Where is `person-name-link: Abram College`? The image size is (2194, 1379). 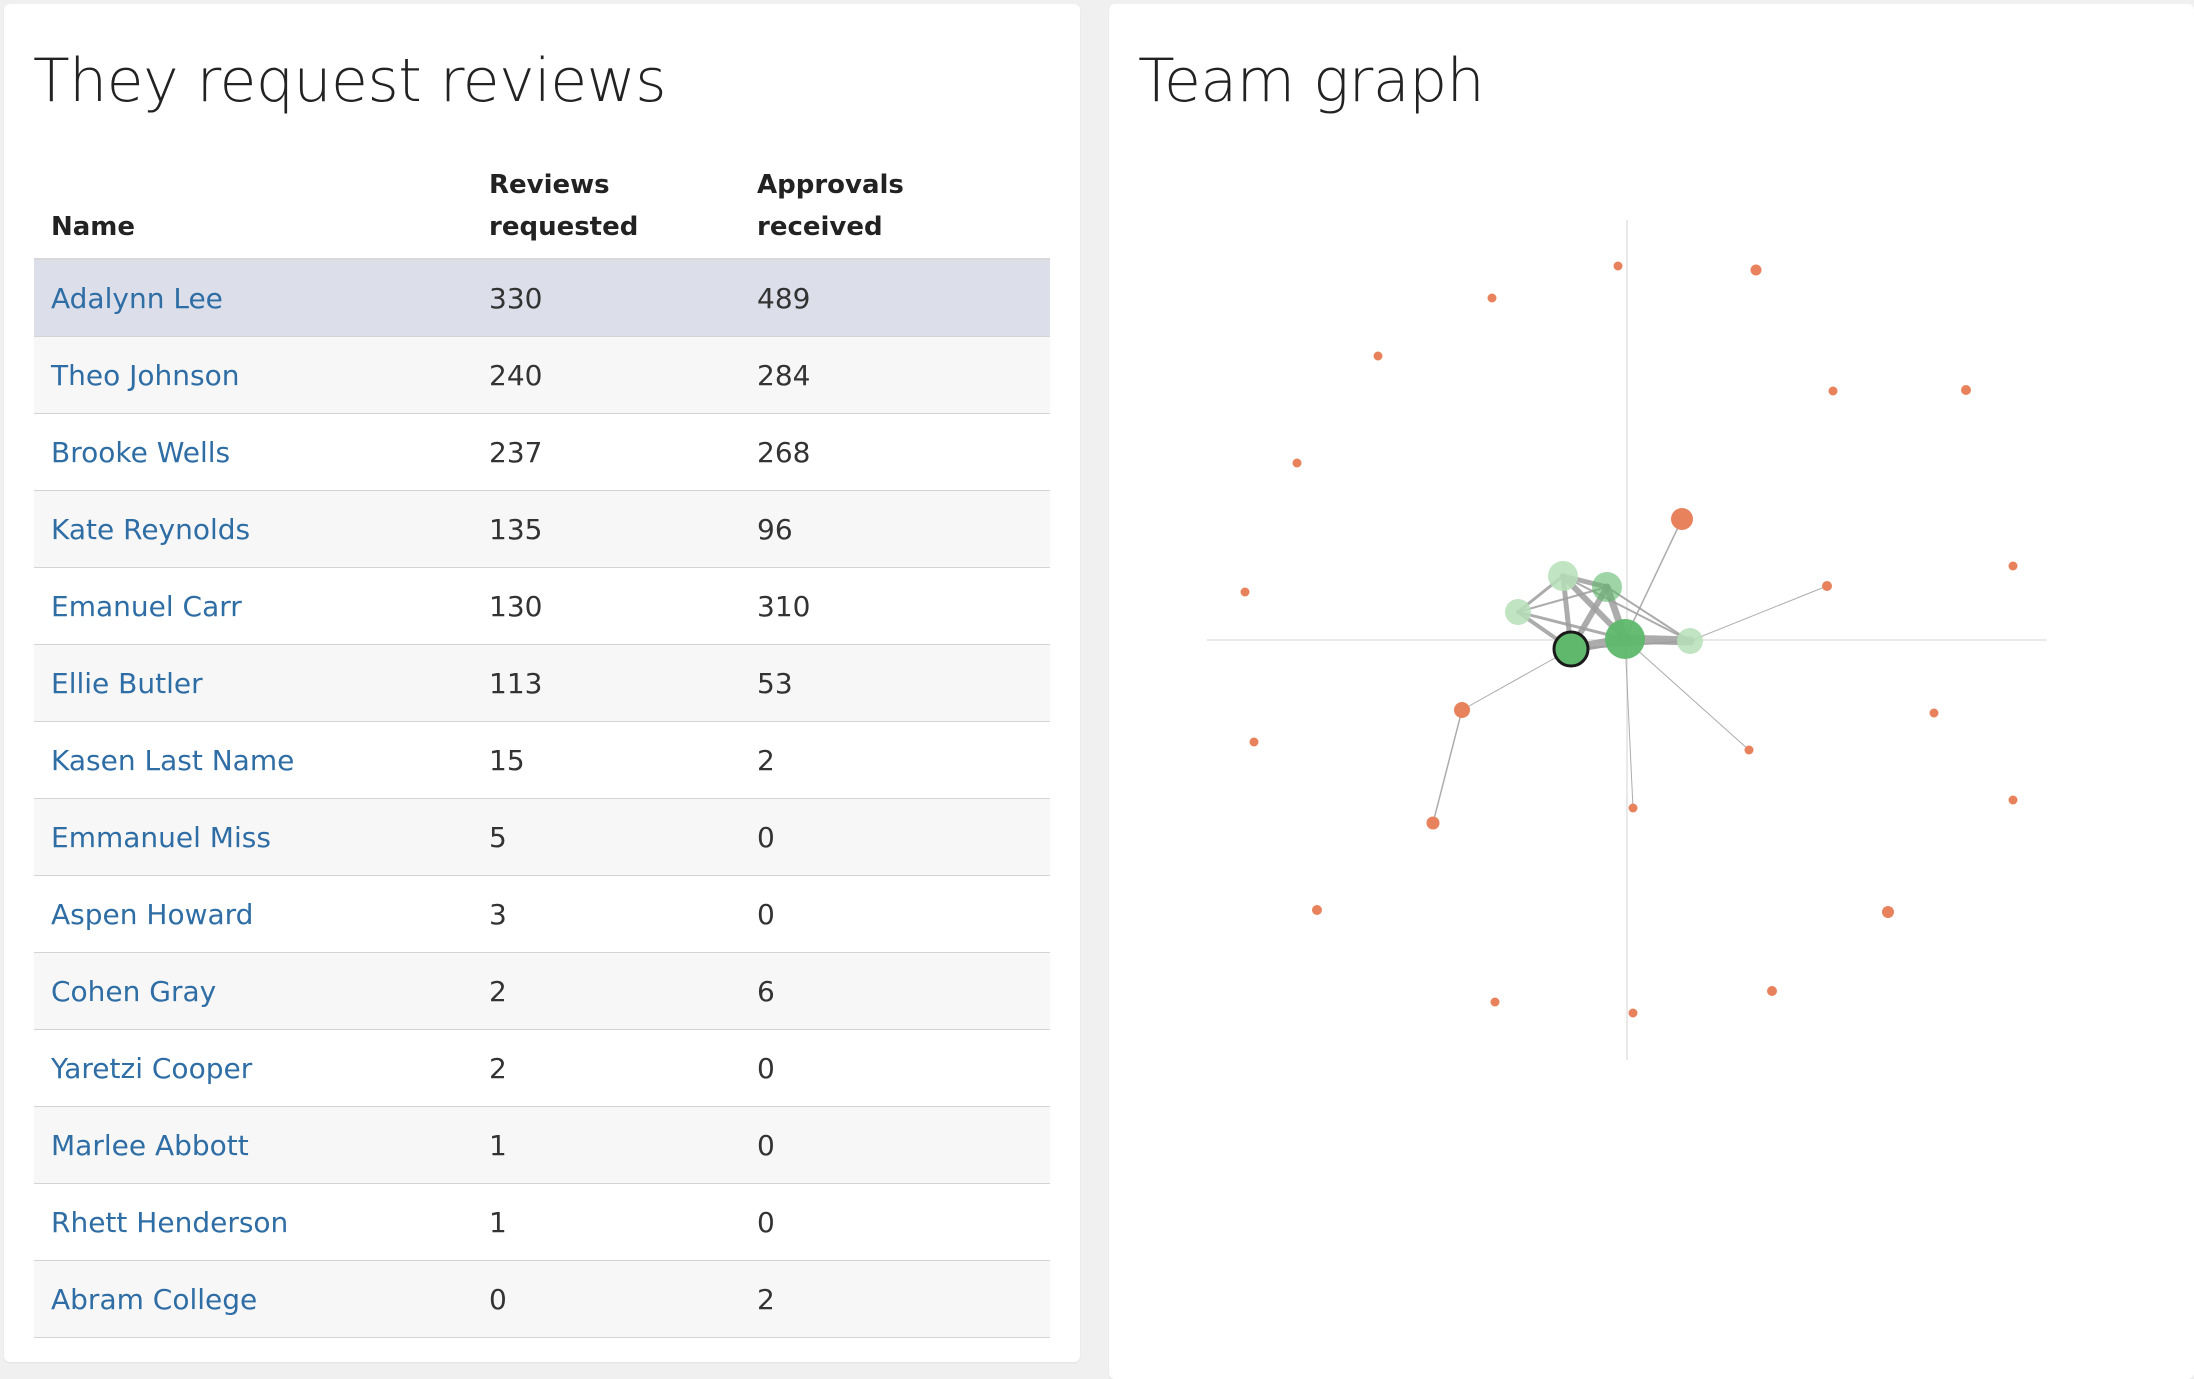
person-name-link: Abram College is located at coordinates (253, 1299).